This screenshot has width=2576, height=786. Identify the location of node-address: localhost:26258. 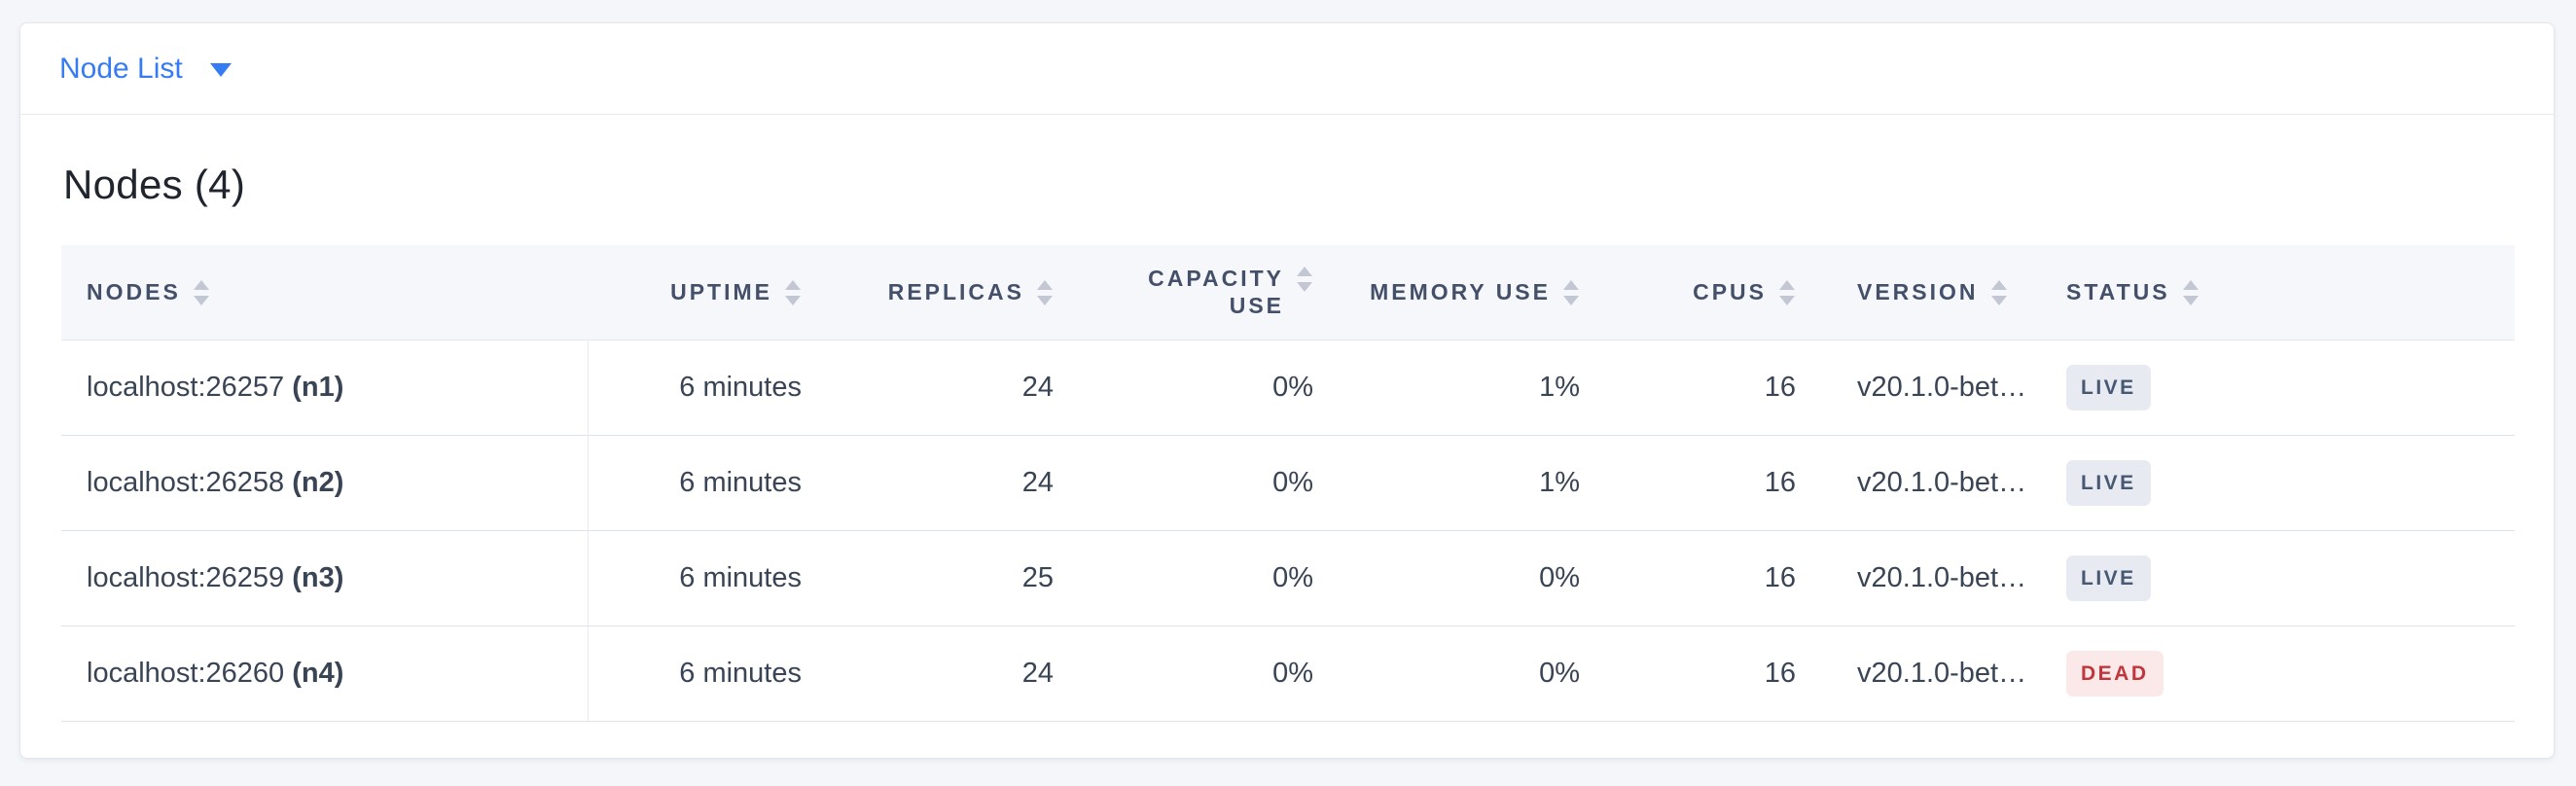
(190, 482).